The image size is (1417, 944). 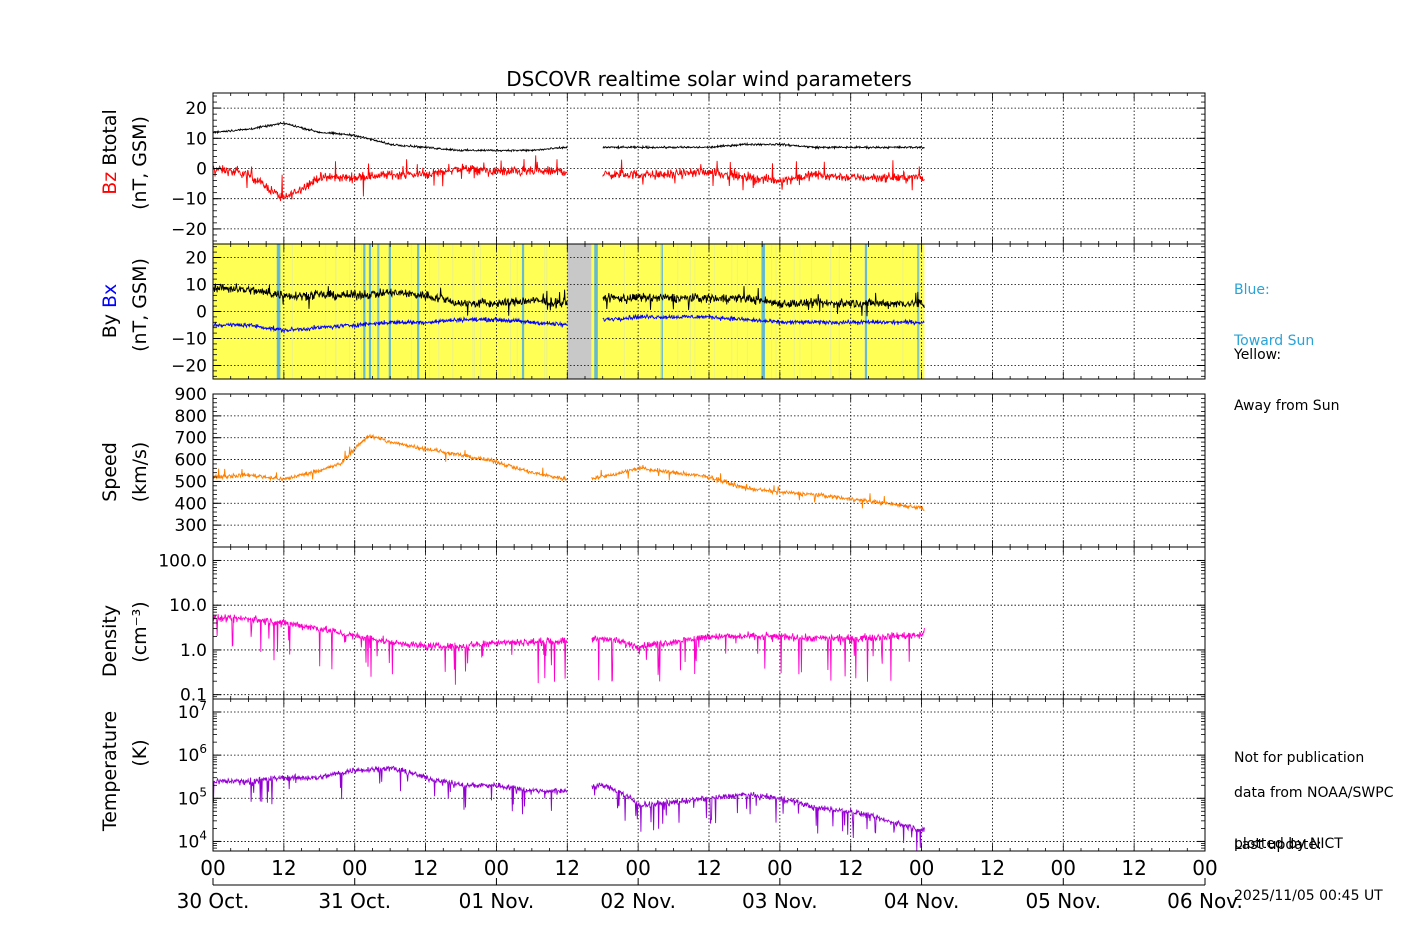 What do you see at coordinates (203, 706) in the screenshot?
I see `y-tick-exponent: 7` at bounding box center [203, 706].